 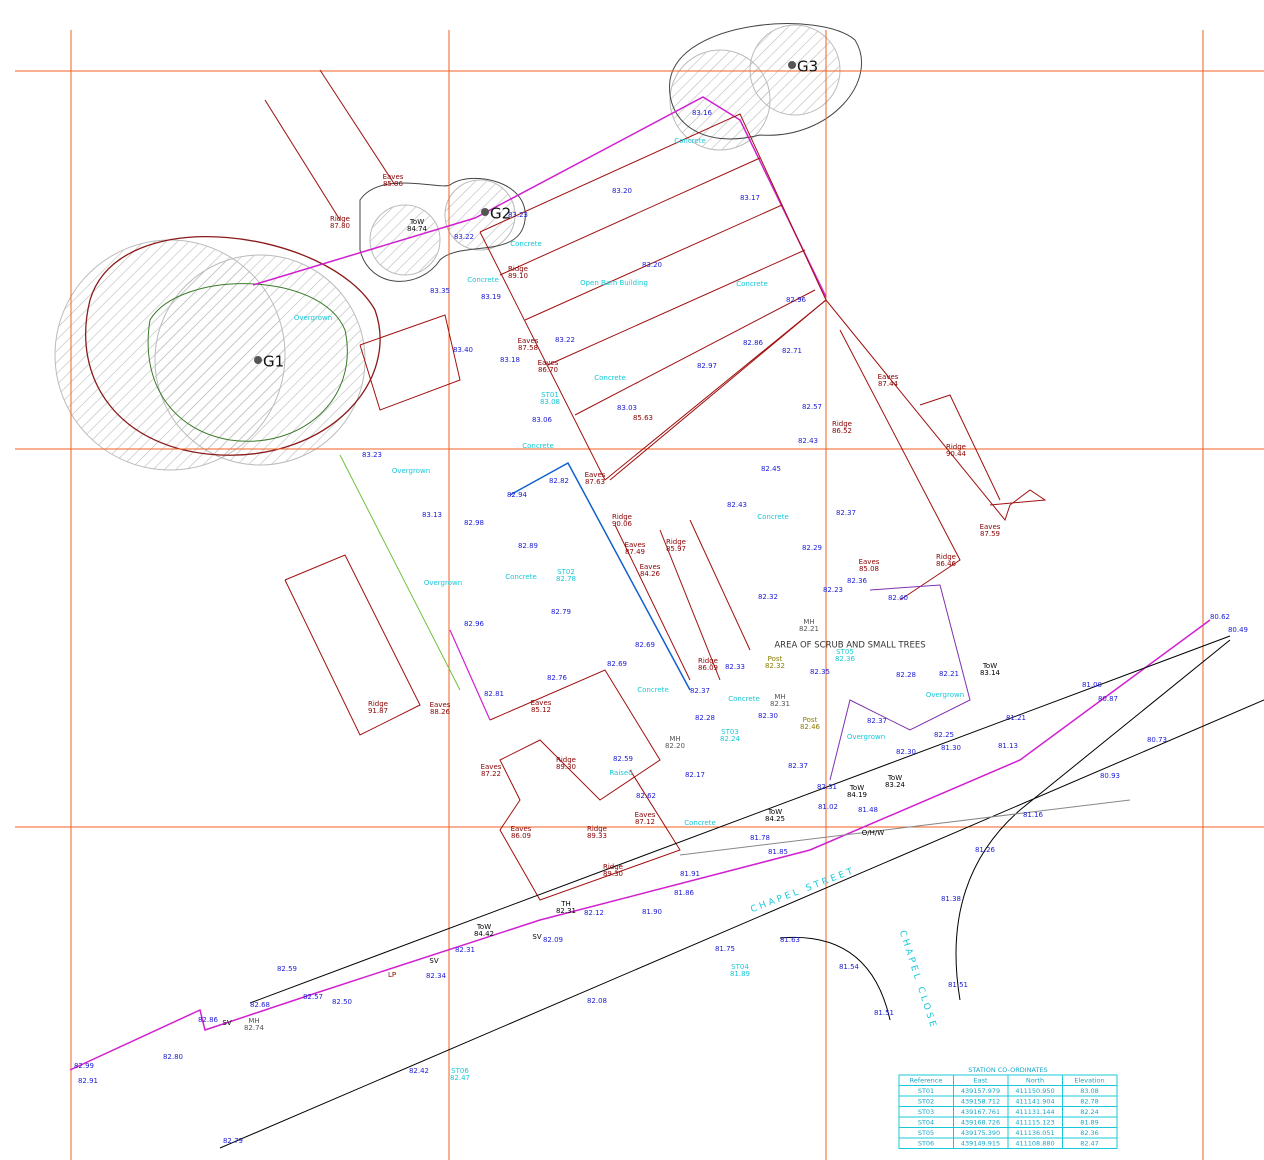 What do you see at coordinates (635, 552) in the screenshot?
I see `level-label: 87.49` at bounding box center [635, 552].